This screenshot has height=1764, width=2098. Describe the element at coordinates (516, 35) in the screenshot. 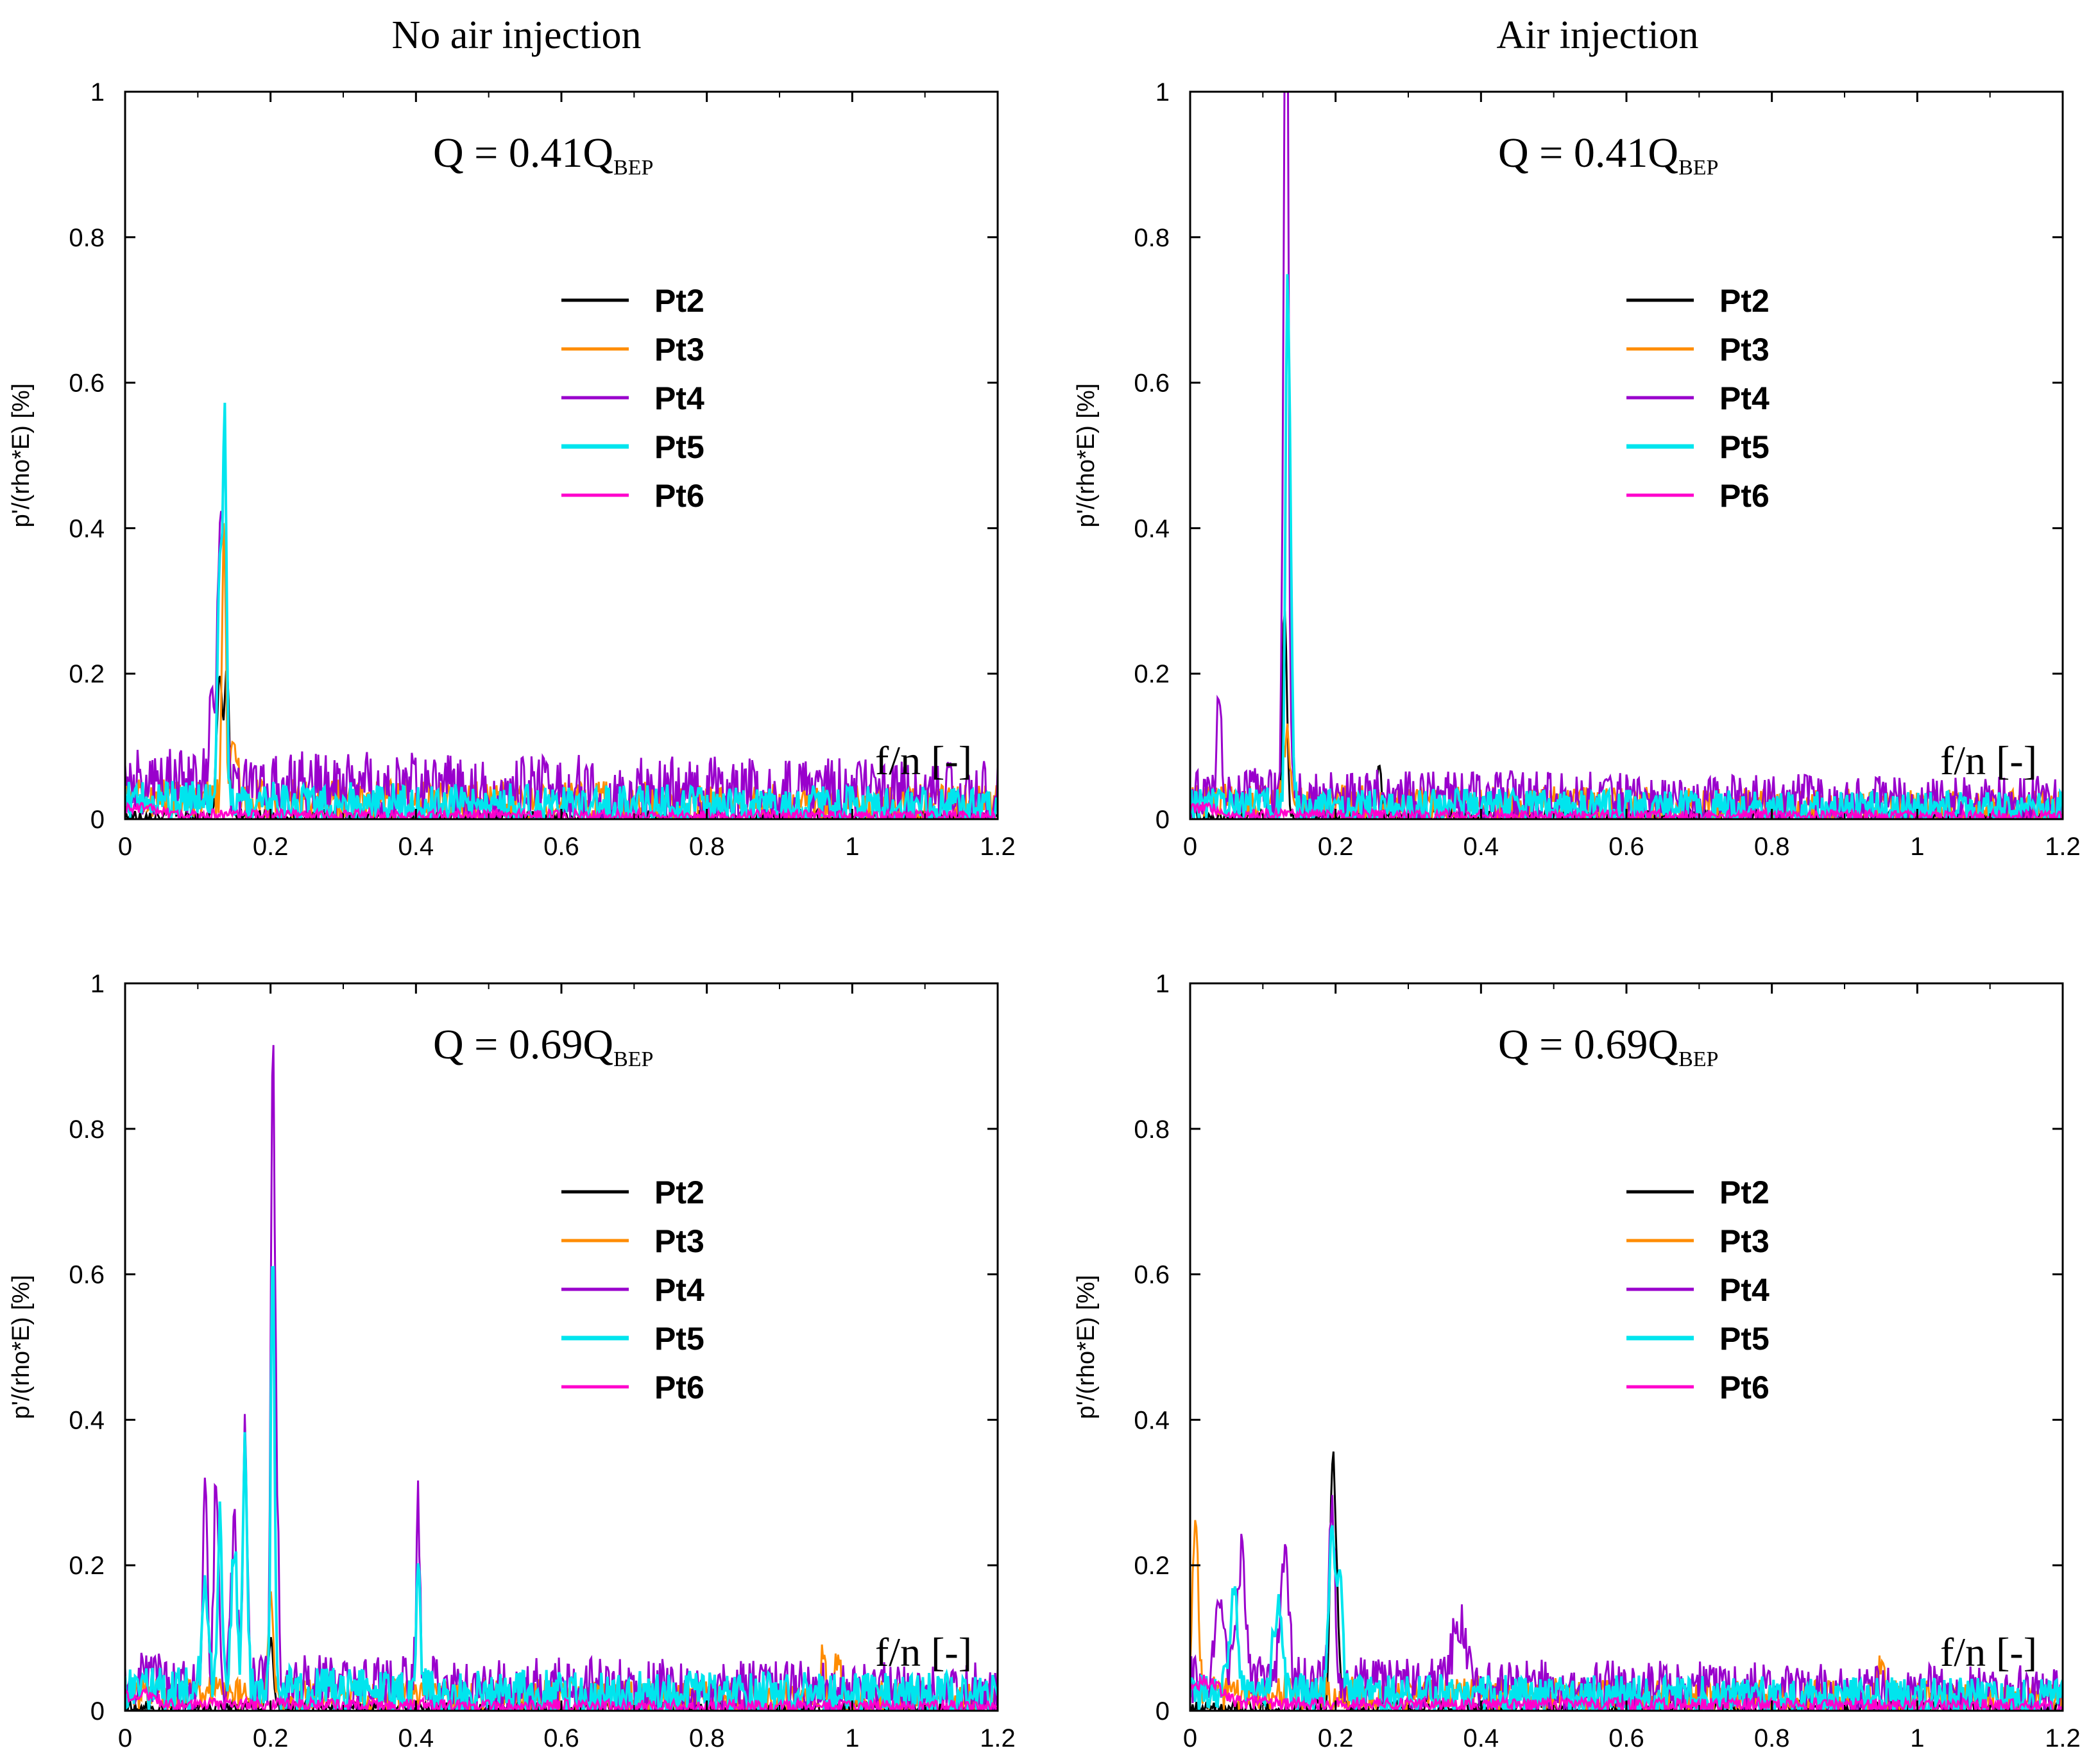

I see `column-title-left: No air injection` at that location.